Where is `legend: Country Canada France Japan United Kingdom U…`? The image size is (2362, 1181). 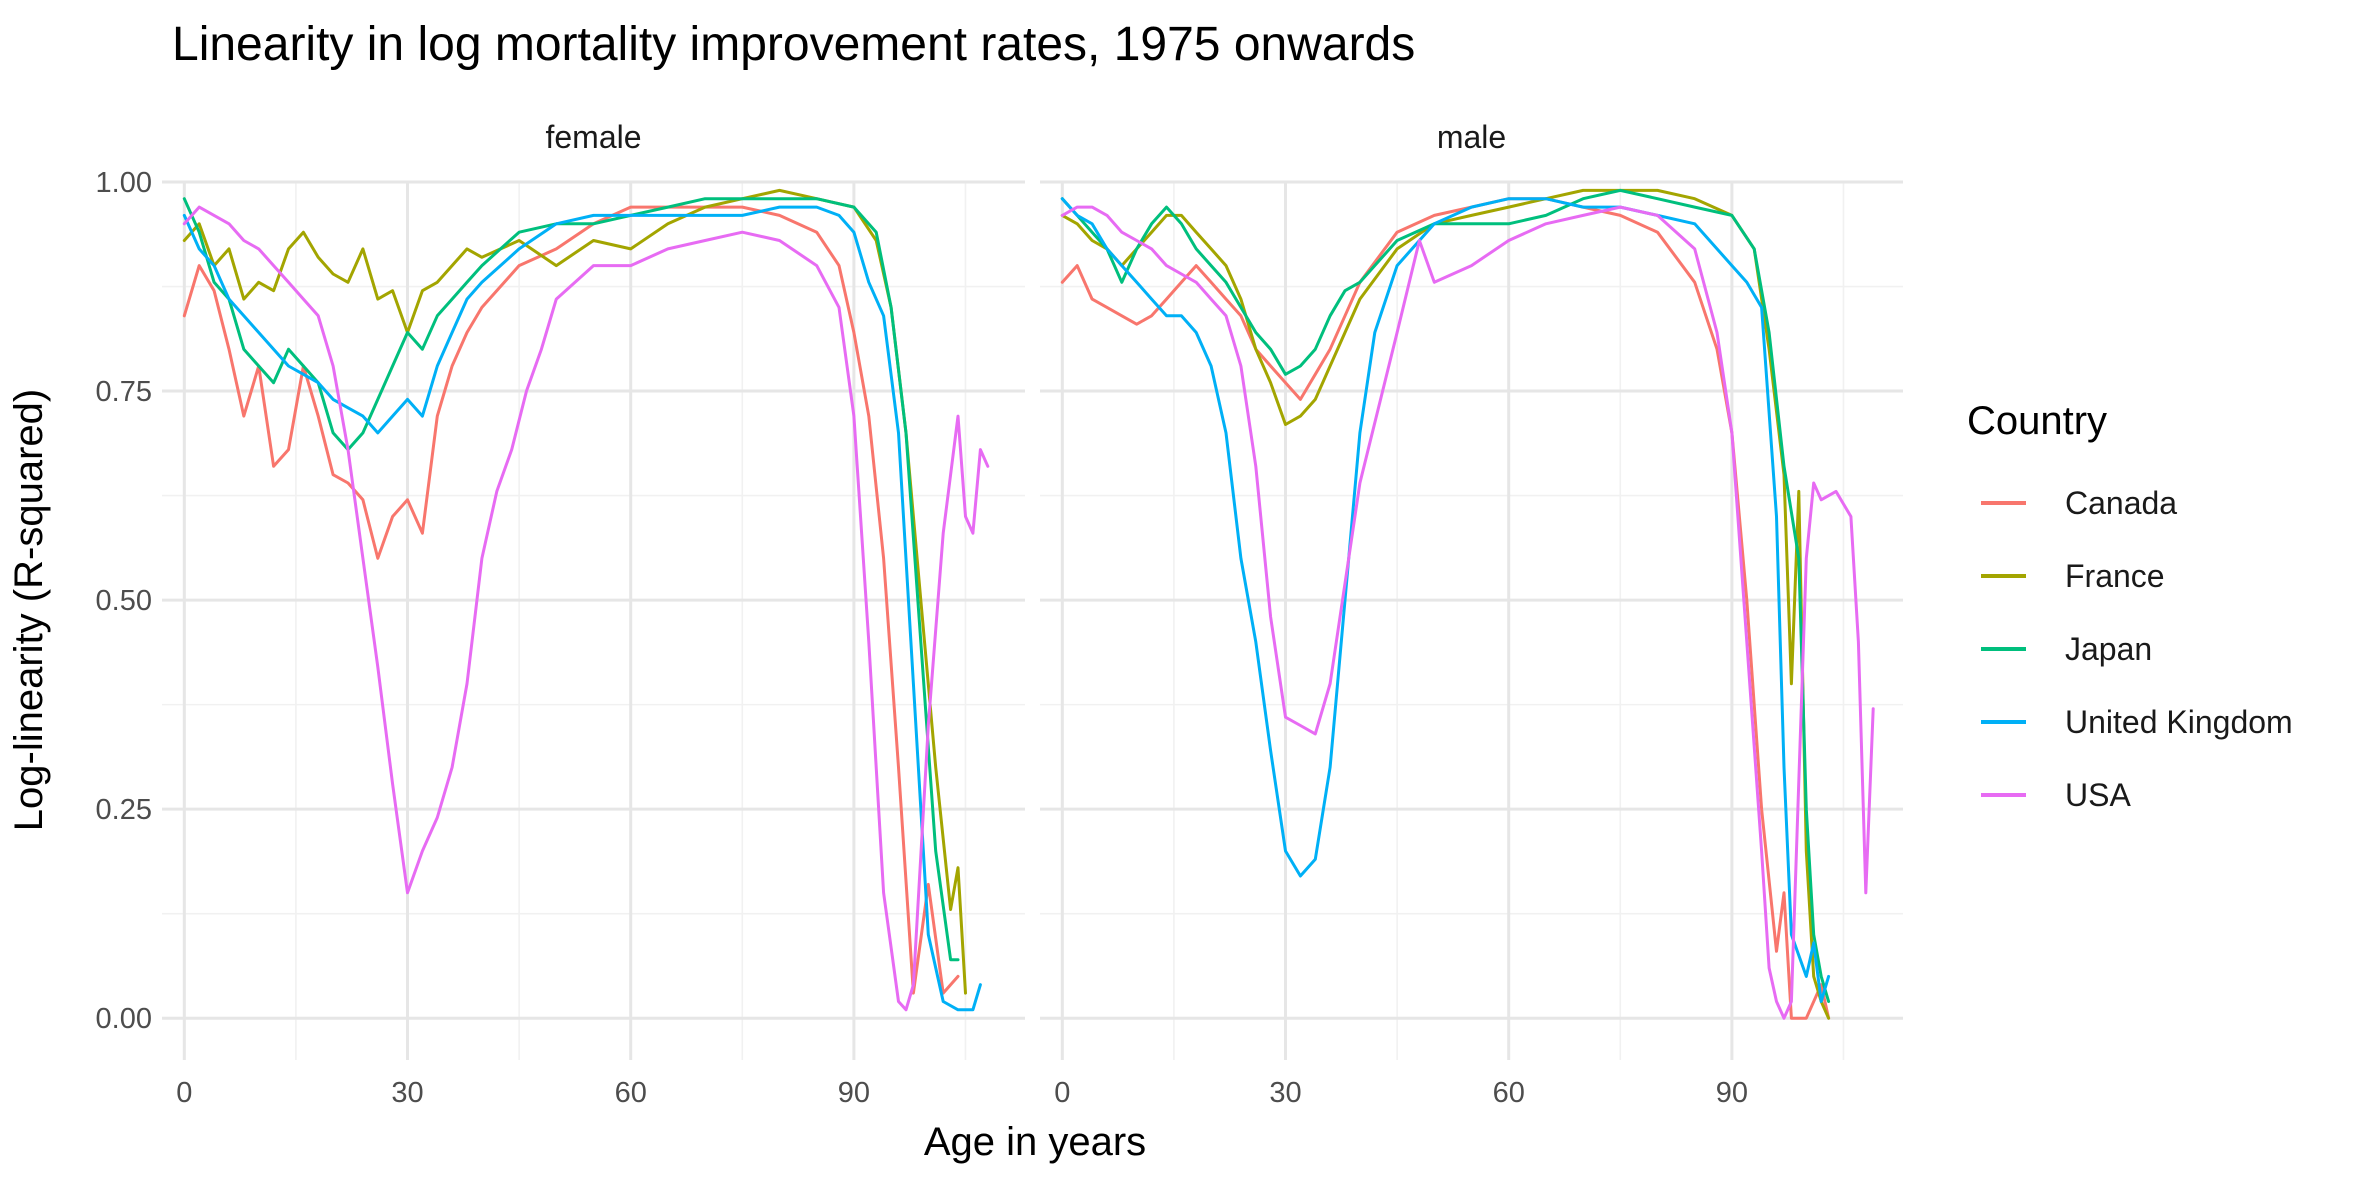
legend: Country Canada France Japan United Kingdom U… is located at coordinates (2130, 606).